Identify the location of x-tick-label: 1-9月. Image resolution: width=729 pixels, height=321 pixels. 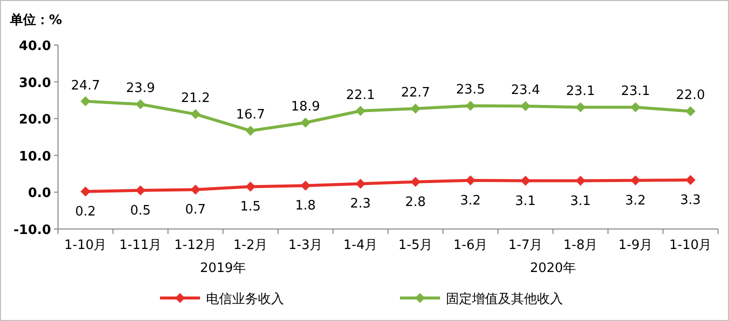
(635, 245).